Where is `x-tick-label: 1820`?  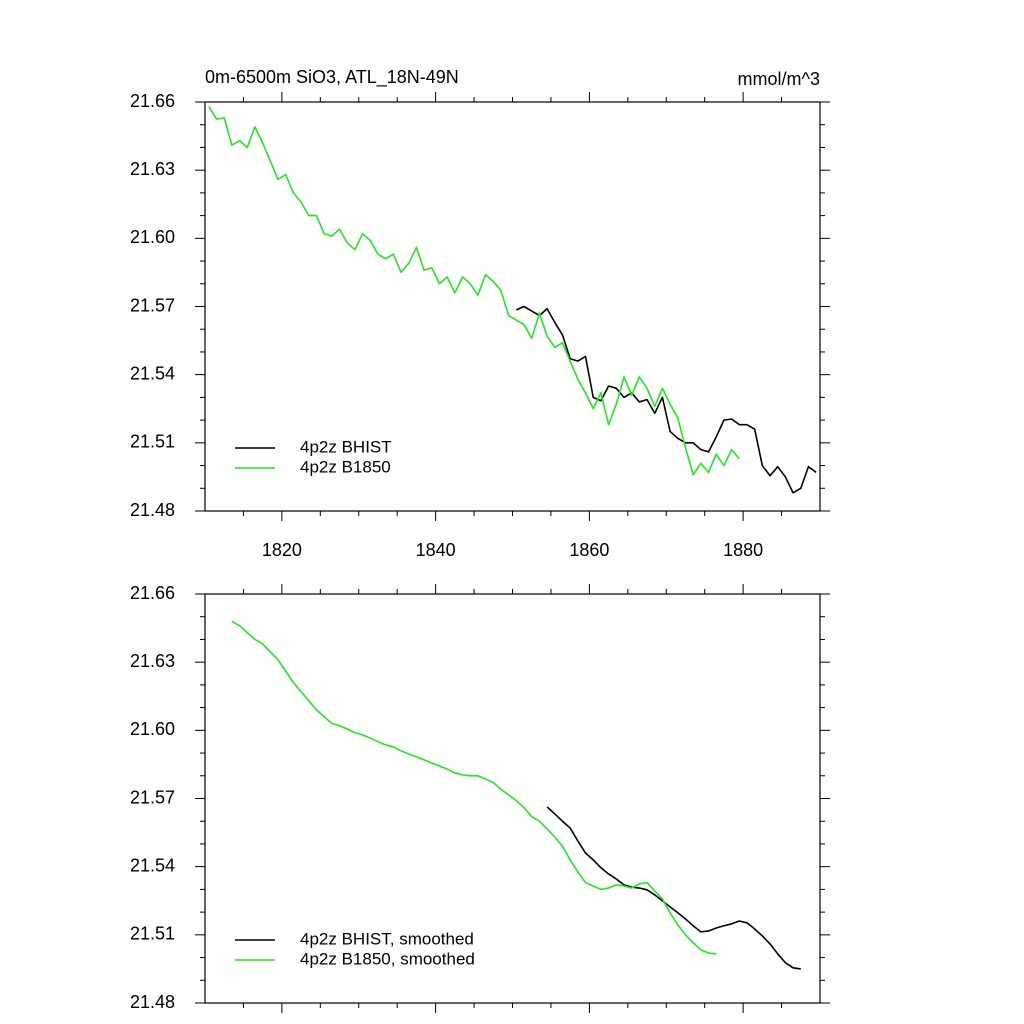 x-tick-label: 1820 is located at coordinates (282, 550).